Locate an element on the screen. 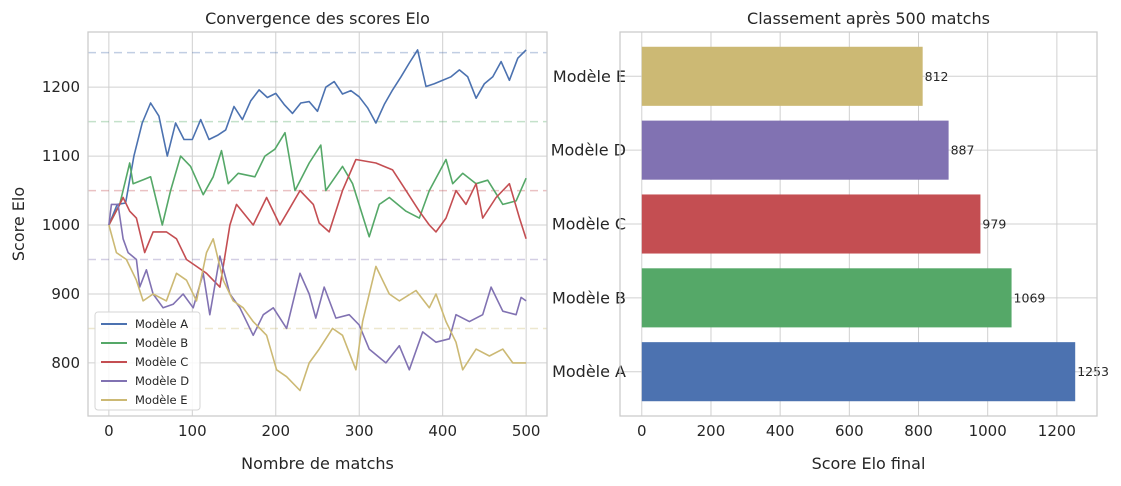 The height and width of the screenshot is (486, 1121). chart-title: Classement après 500 matchs is located at coordinates (868, 18).